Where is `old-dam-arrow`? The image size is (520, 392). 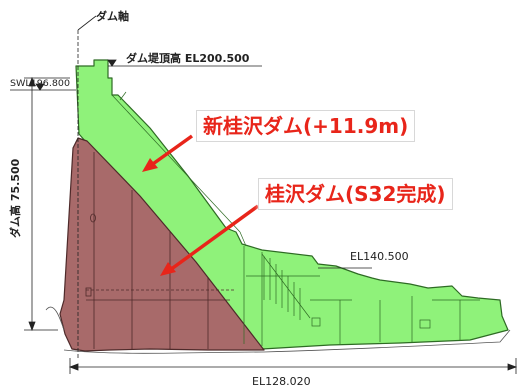 old-dam-arrow is located at coordinates (210, 240).